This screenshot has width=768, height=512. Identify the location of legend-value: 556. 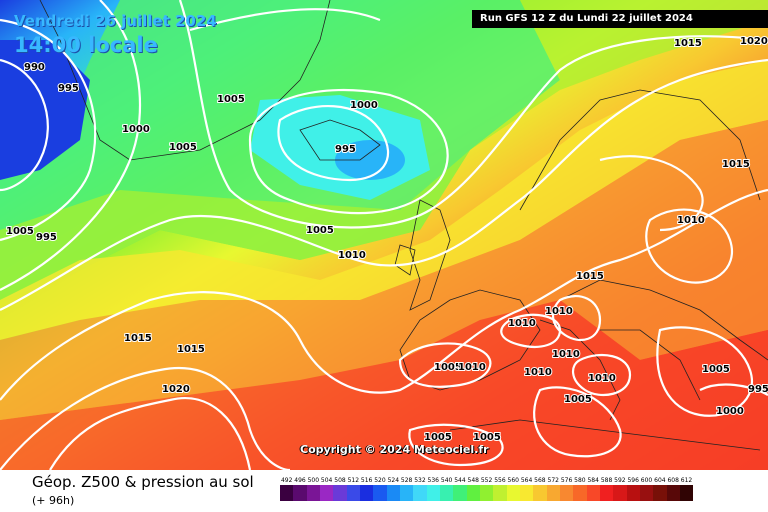
(500, 480).